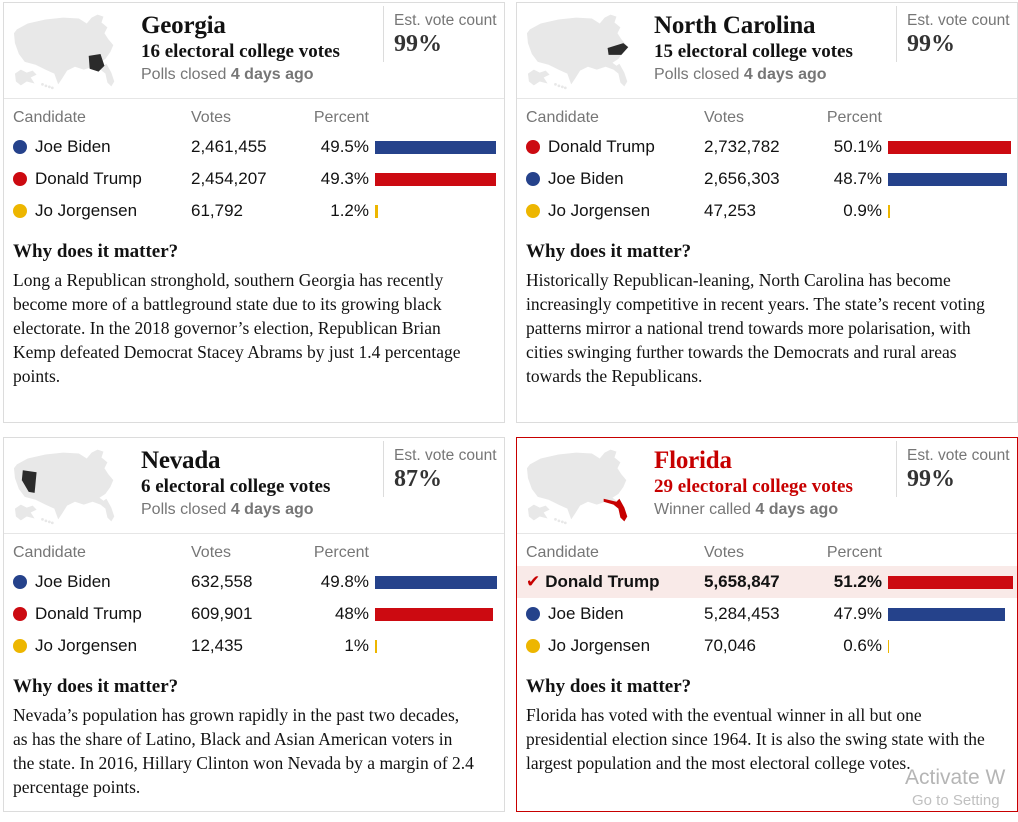 This screenshot has height=822, width=1018. Describe the element at coordinates (344, 146) in the screenshot. I see `vote-percent: 49.5%` at that location.